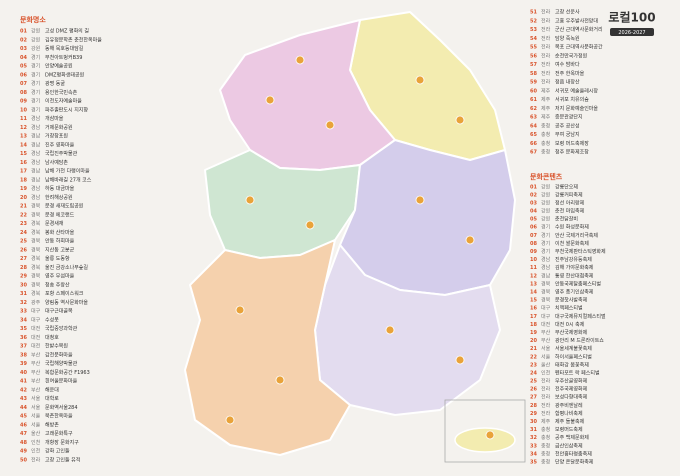 The image size is (680, 476). What do you see at coordinates (533, 56) in the screenshot?
I see `item-number: 56` at bounding box center [533, 56].